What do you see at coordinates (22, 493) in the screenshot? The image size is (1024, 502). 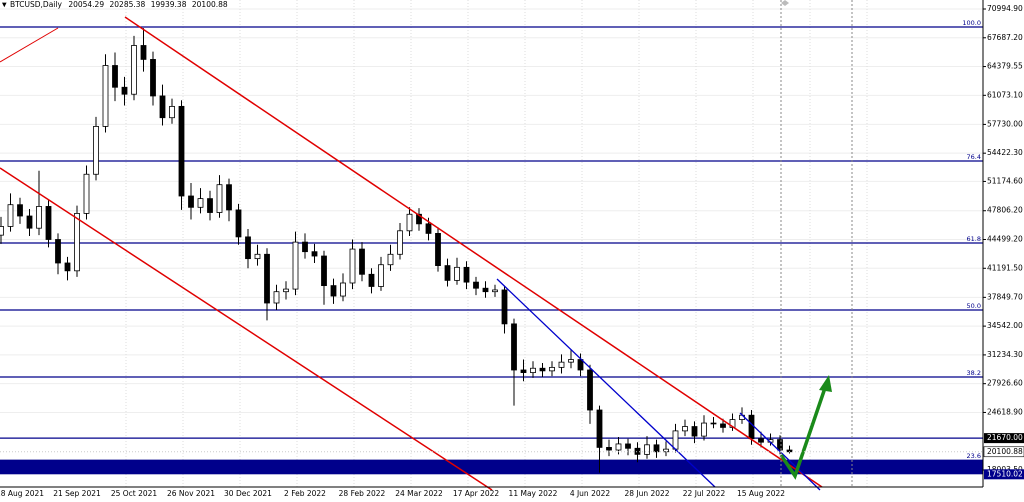 I see `x-tick-label: 18 Aug 2021` at bounding box center [22, 493].